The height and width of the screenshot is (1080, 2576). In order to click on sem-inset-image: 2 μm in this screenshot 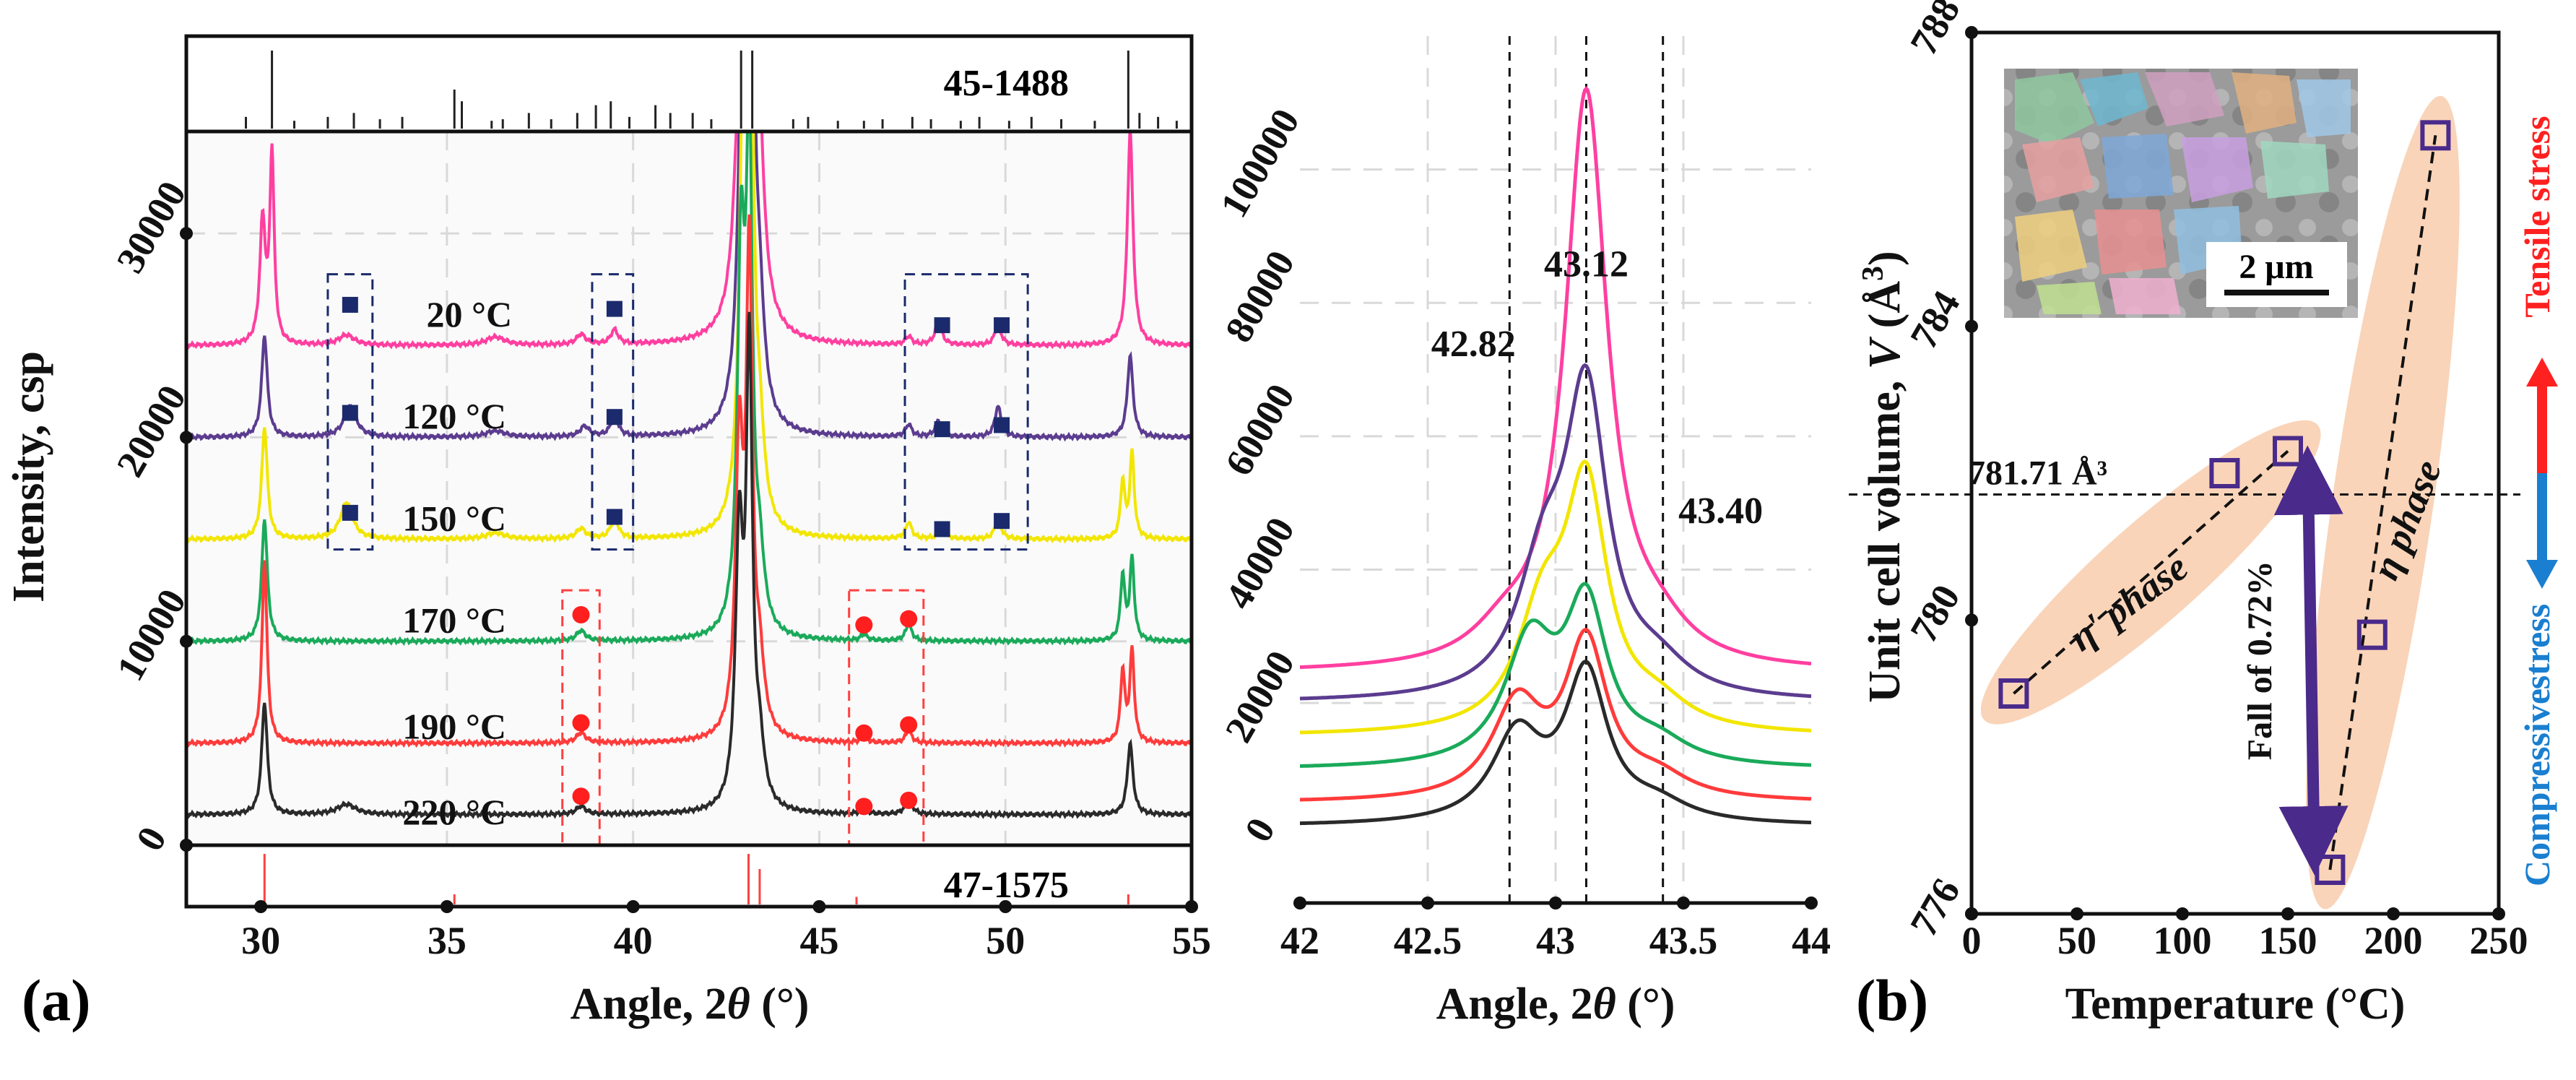, I will do `click(2181, 193)`.